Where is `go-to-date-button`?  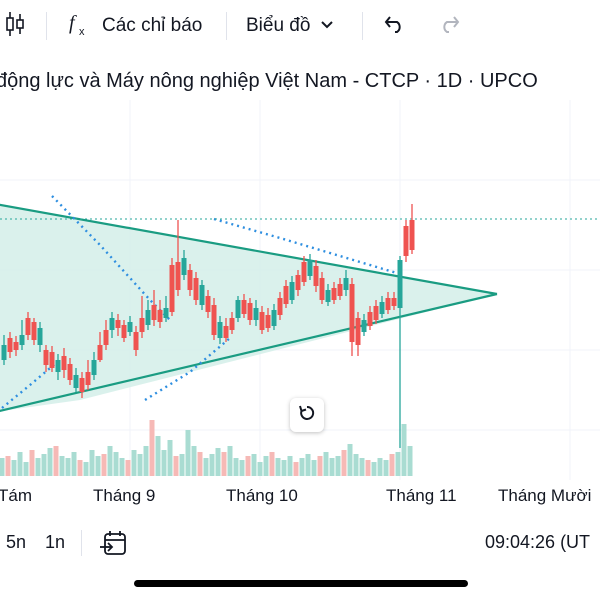 go-to-date-button is located at coordinates (113, 545).